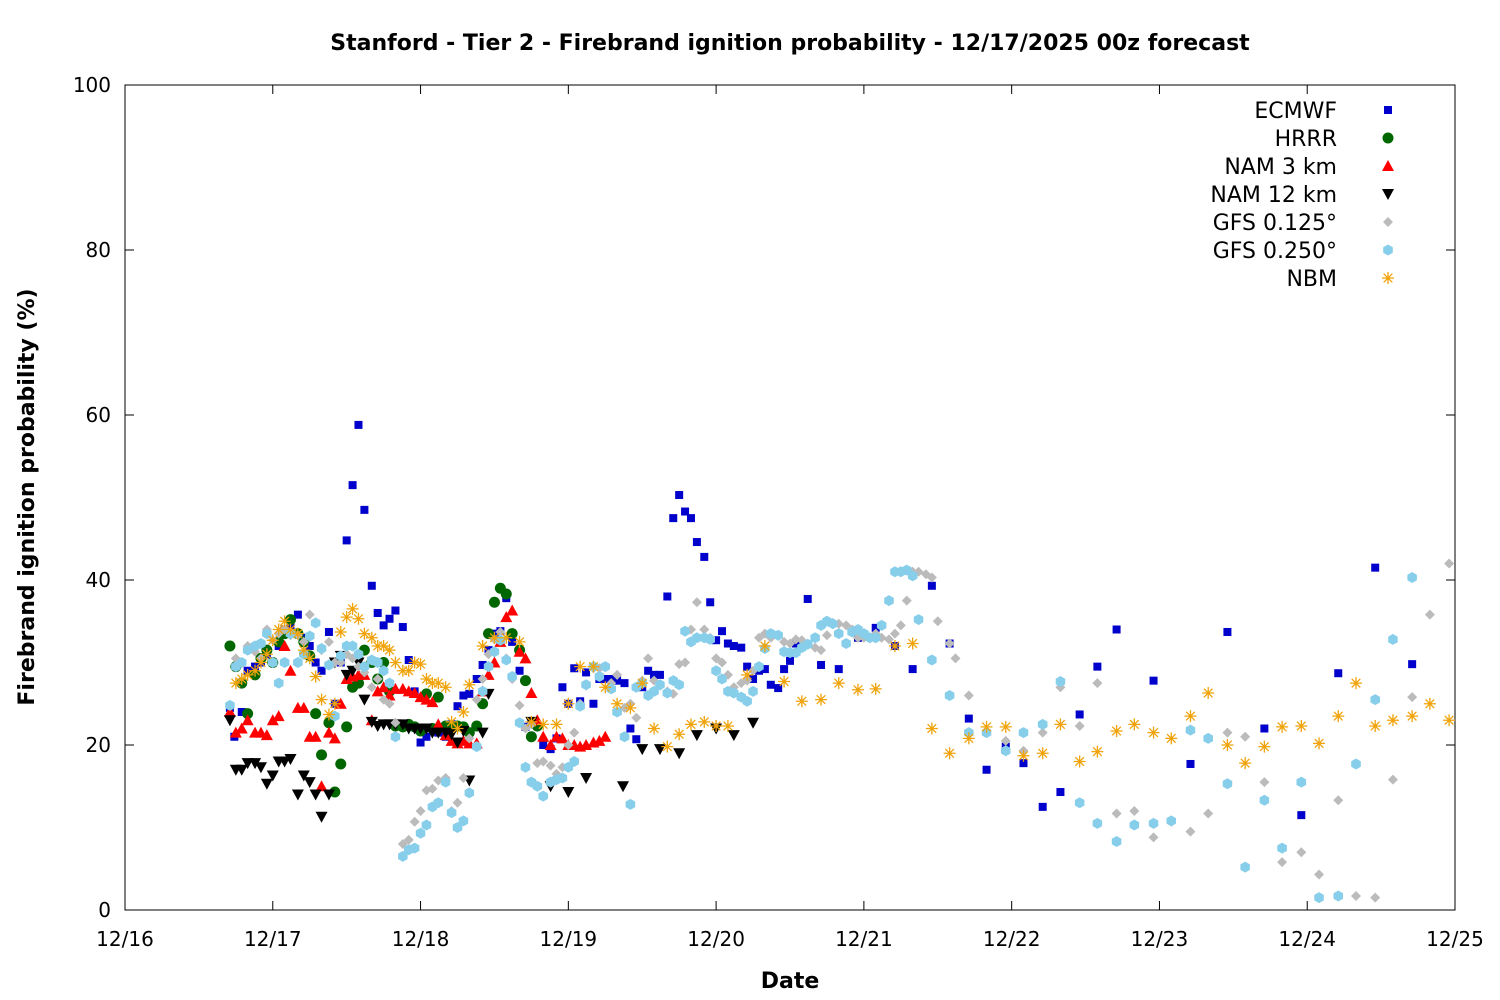 The width and height of the screenshot is (1500, 1000). I want to click on x-tick-label: 12/17, so click(273, 939).